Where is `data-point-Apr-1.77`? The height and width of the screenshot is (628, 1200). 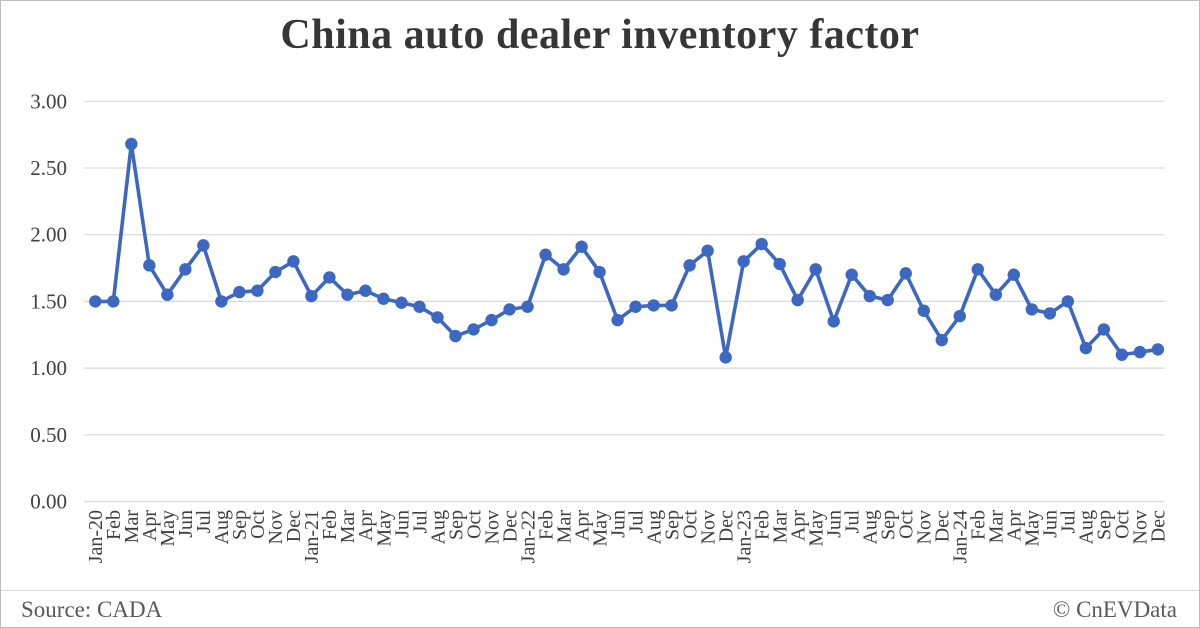
data-point-Apr-1.77 is located at coordinates (149, 265).